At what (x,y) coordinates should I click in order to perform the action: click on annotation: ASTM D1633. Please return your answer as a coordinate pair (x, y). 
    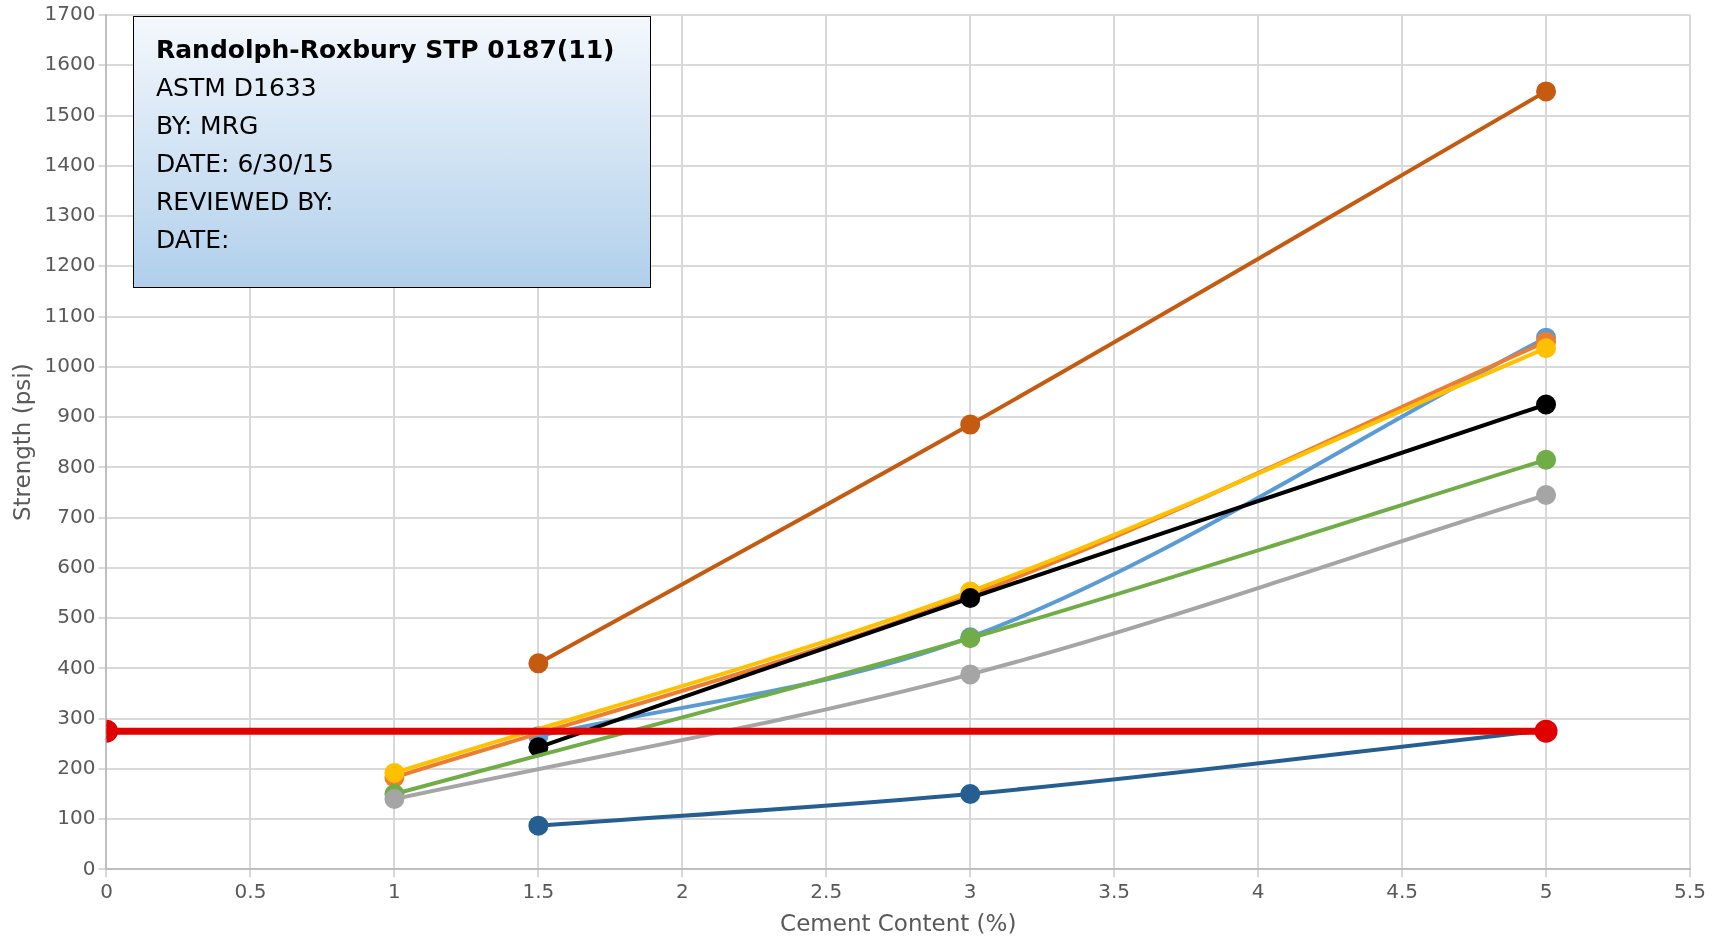
    Looking at the image, I should click on (237, 88).